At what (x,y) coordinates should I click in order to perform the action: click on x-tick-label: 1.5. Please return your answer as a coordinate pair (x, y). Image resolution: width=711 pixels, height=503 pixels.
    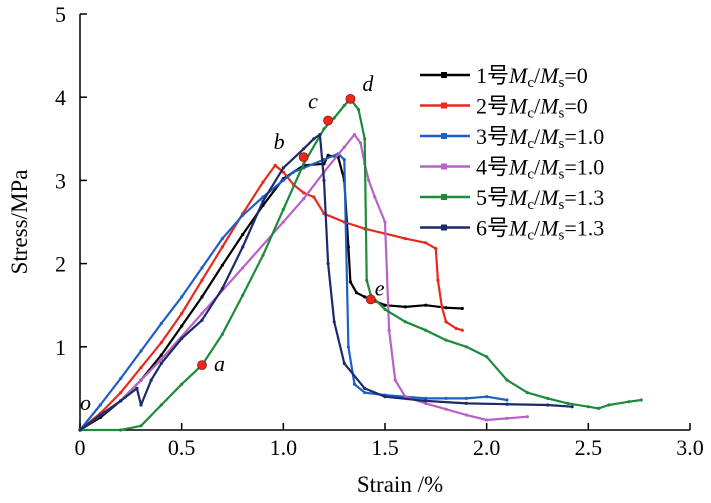
    Looking at the image, I should click on (385, 447).